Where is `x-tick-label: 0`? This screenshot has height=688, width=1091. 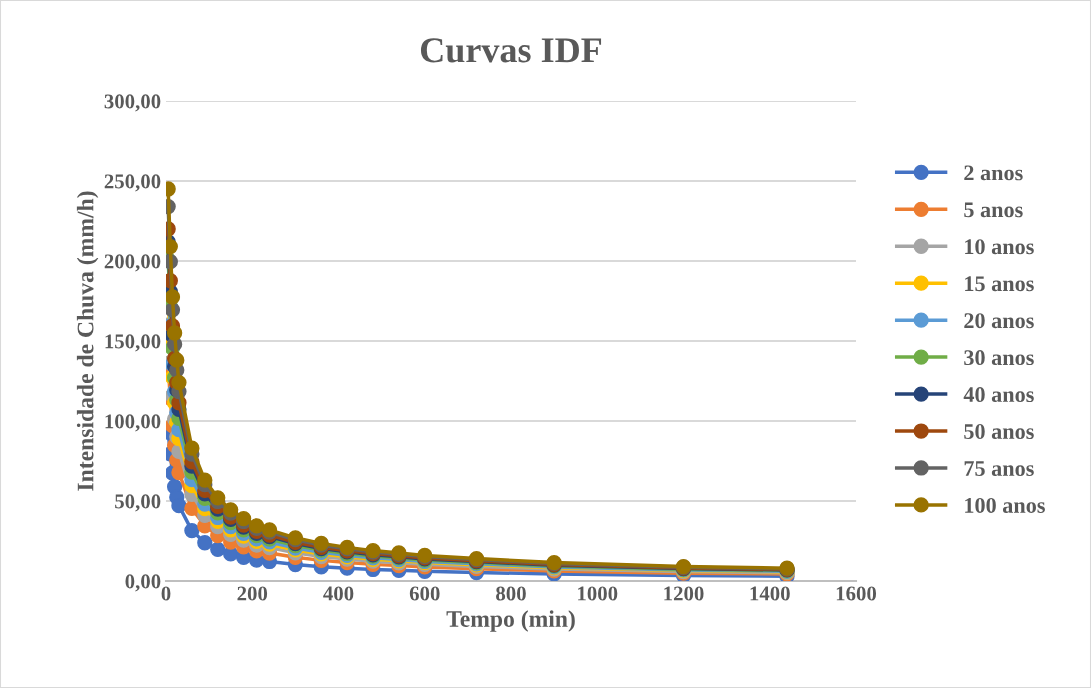
x-tick-label: 0 is located at coordinates (166, 593).